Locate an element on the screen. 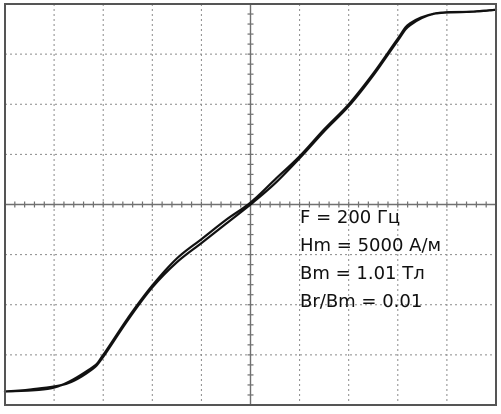  annotation-br-bm: Br/Bm = 0.01 is located at coordinates (361, 301).